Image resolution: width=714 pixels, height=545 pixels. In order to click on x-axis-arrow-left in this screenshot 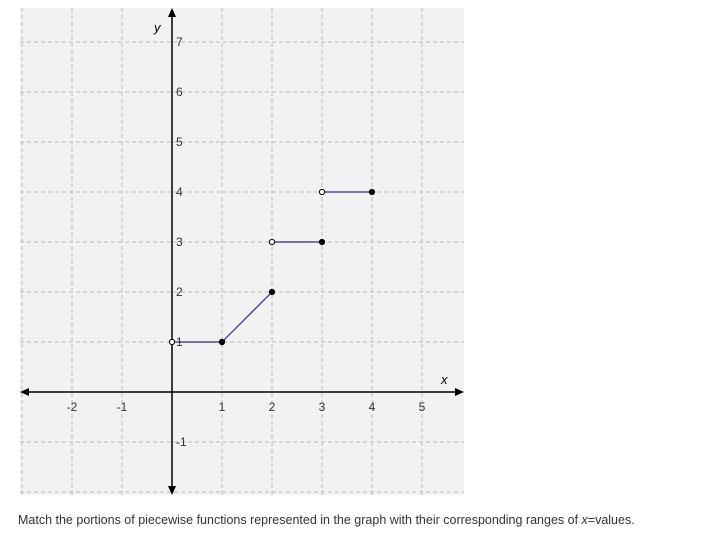, I will do `click(24, 392)`.